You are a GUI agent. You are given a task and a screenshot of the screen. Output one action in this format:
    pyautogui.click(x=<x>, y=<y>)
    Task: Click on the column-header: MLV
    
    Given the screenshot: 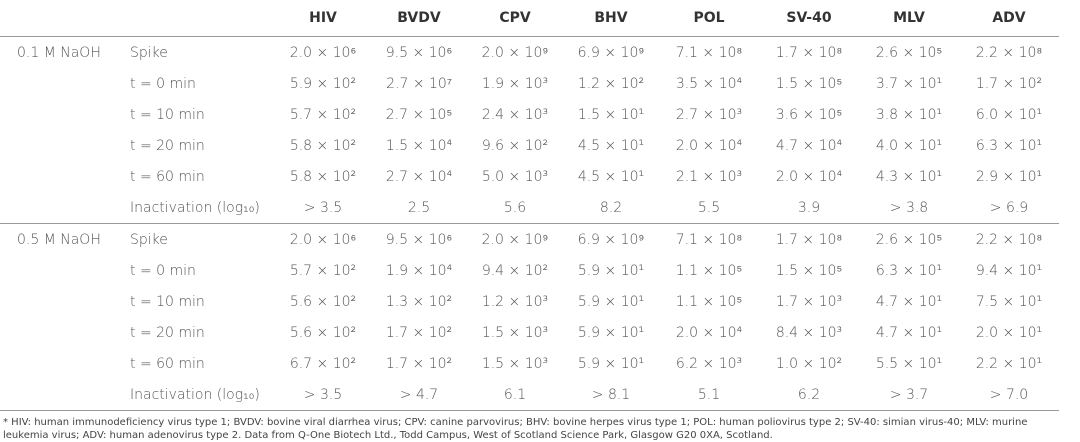 What is the action you would take?
    pyautogui.click(x=909, y=18)
    